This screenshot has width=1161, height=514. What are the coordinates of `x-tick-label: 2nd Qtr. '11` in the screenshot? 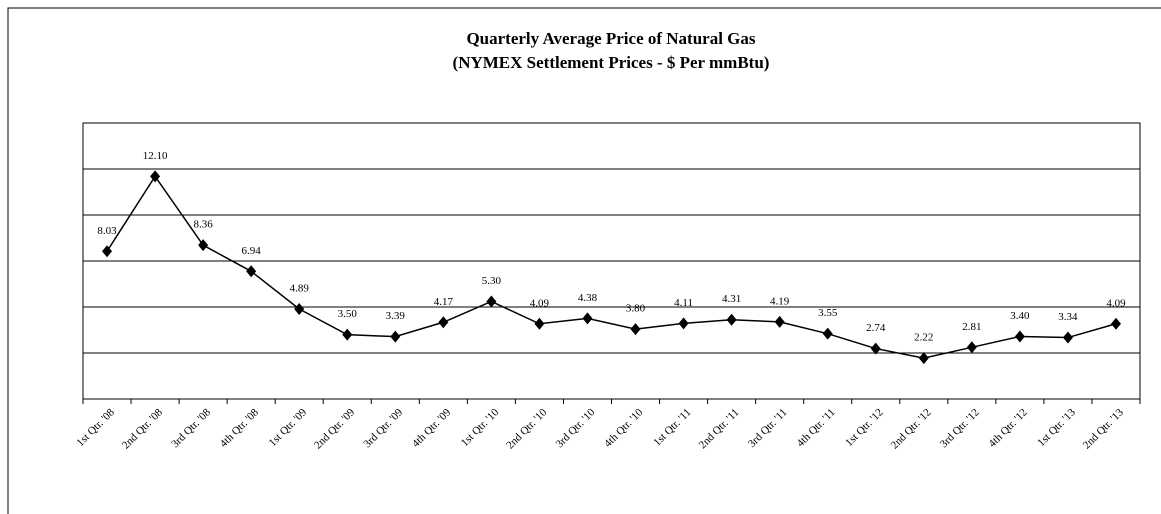 It's located at (719, 428).